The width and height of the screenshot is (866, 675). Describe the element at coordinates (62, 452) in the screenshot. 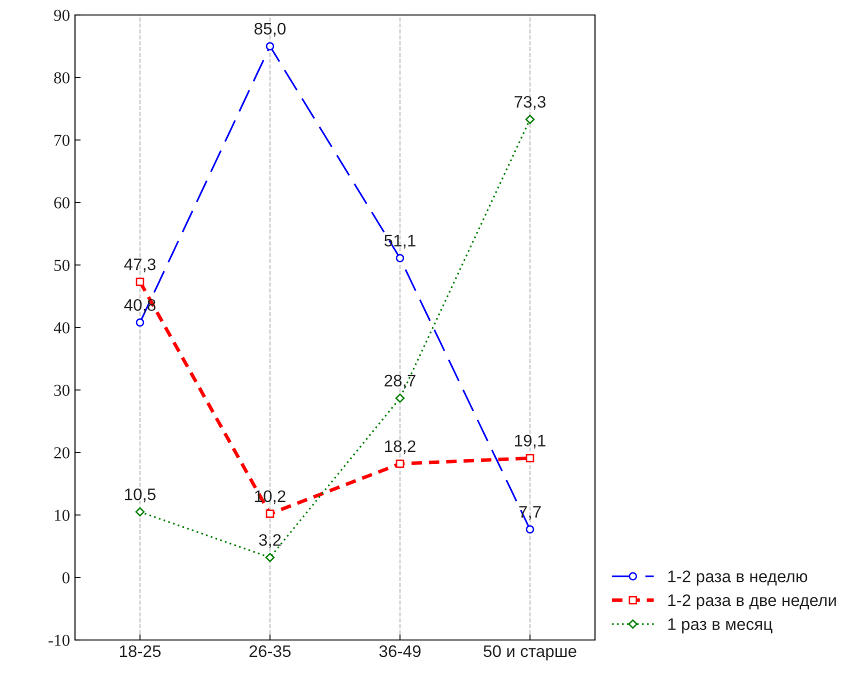

I see `y-tick-label: 20` at that location.